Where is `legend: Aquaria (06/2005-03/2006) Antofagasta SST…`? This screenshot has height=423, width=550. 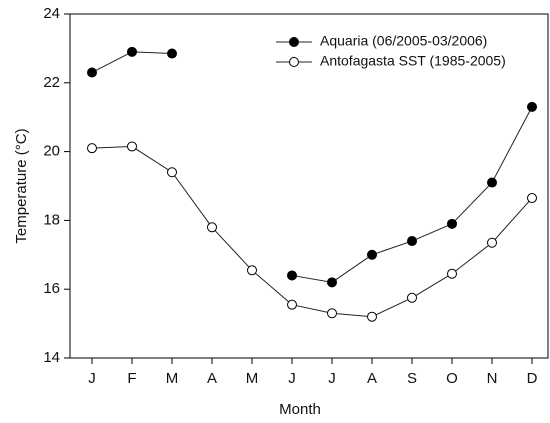 legend: Aquaria (06/2005-03/2006) Antofagasta SST… is located at coordinates (391, 51).